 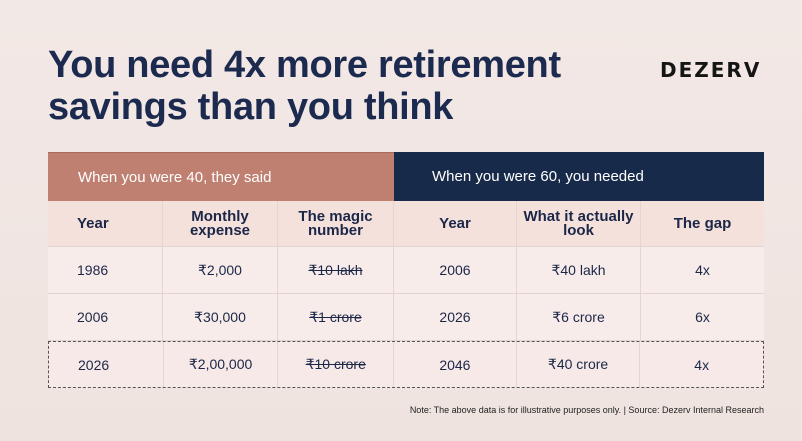 What do you see at coordinates (220, 317) in the screenshot?
I see `cell-monthly-expense: ₹30,000` at bounding box center [220, 317].